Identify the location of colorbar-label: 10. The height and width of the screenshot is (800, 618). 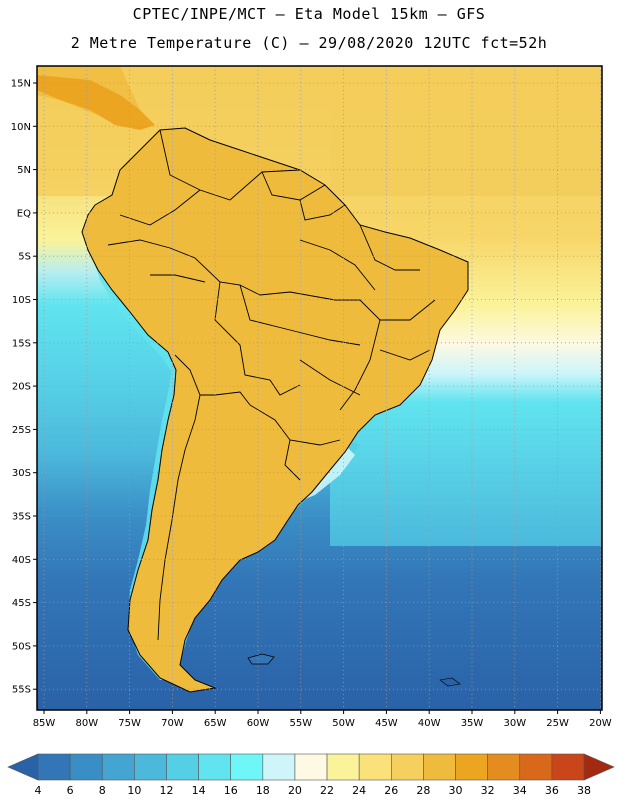
(134, 790).